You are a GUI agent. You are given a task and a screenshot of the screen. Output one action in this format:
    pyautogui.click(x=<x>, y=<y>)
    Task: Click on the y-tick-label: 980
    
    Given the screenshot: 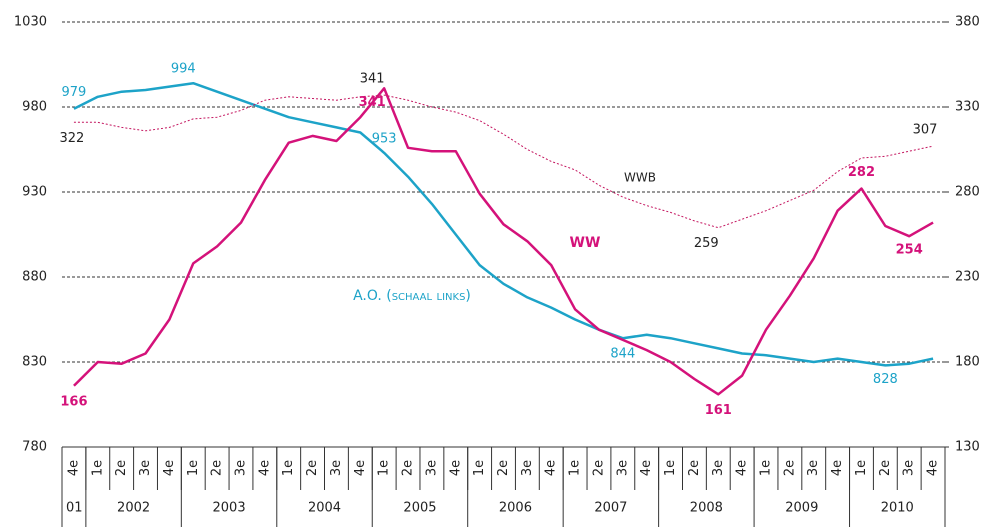 What is the action you would take?
    pyautogui.click(x=34, y=107)
    